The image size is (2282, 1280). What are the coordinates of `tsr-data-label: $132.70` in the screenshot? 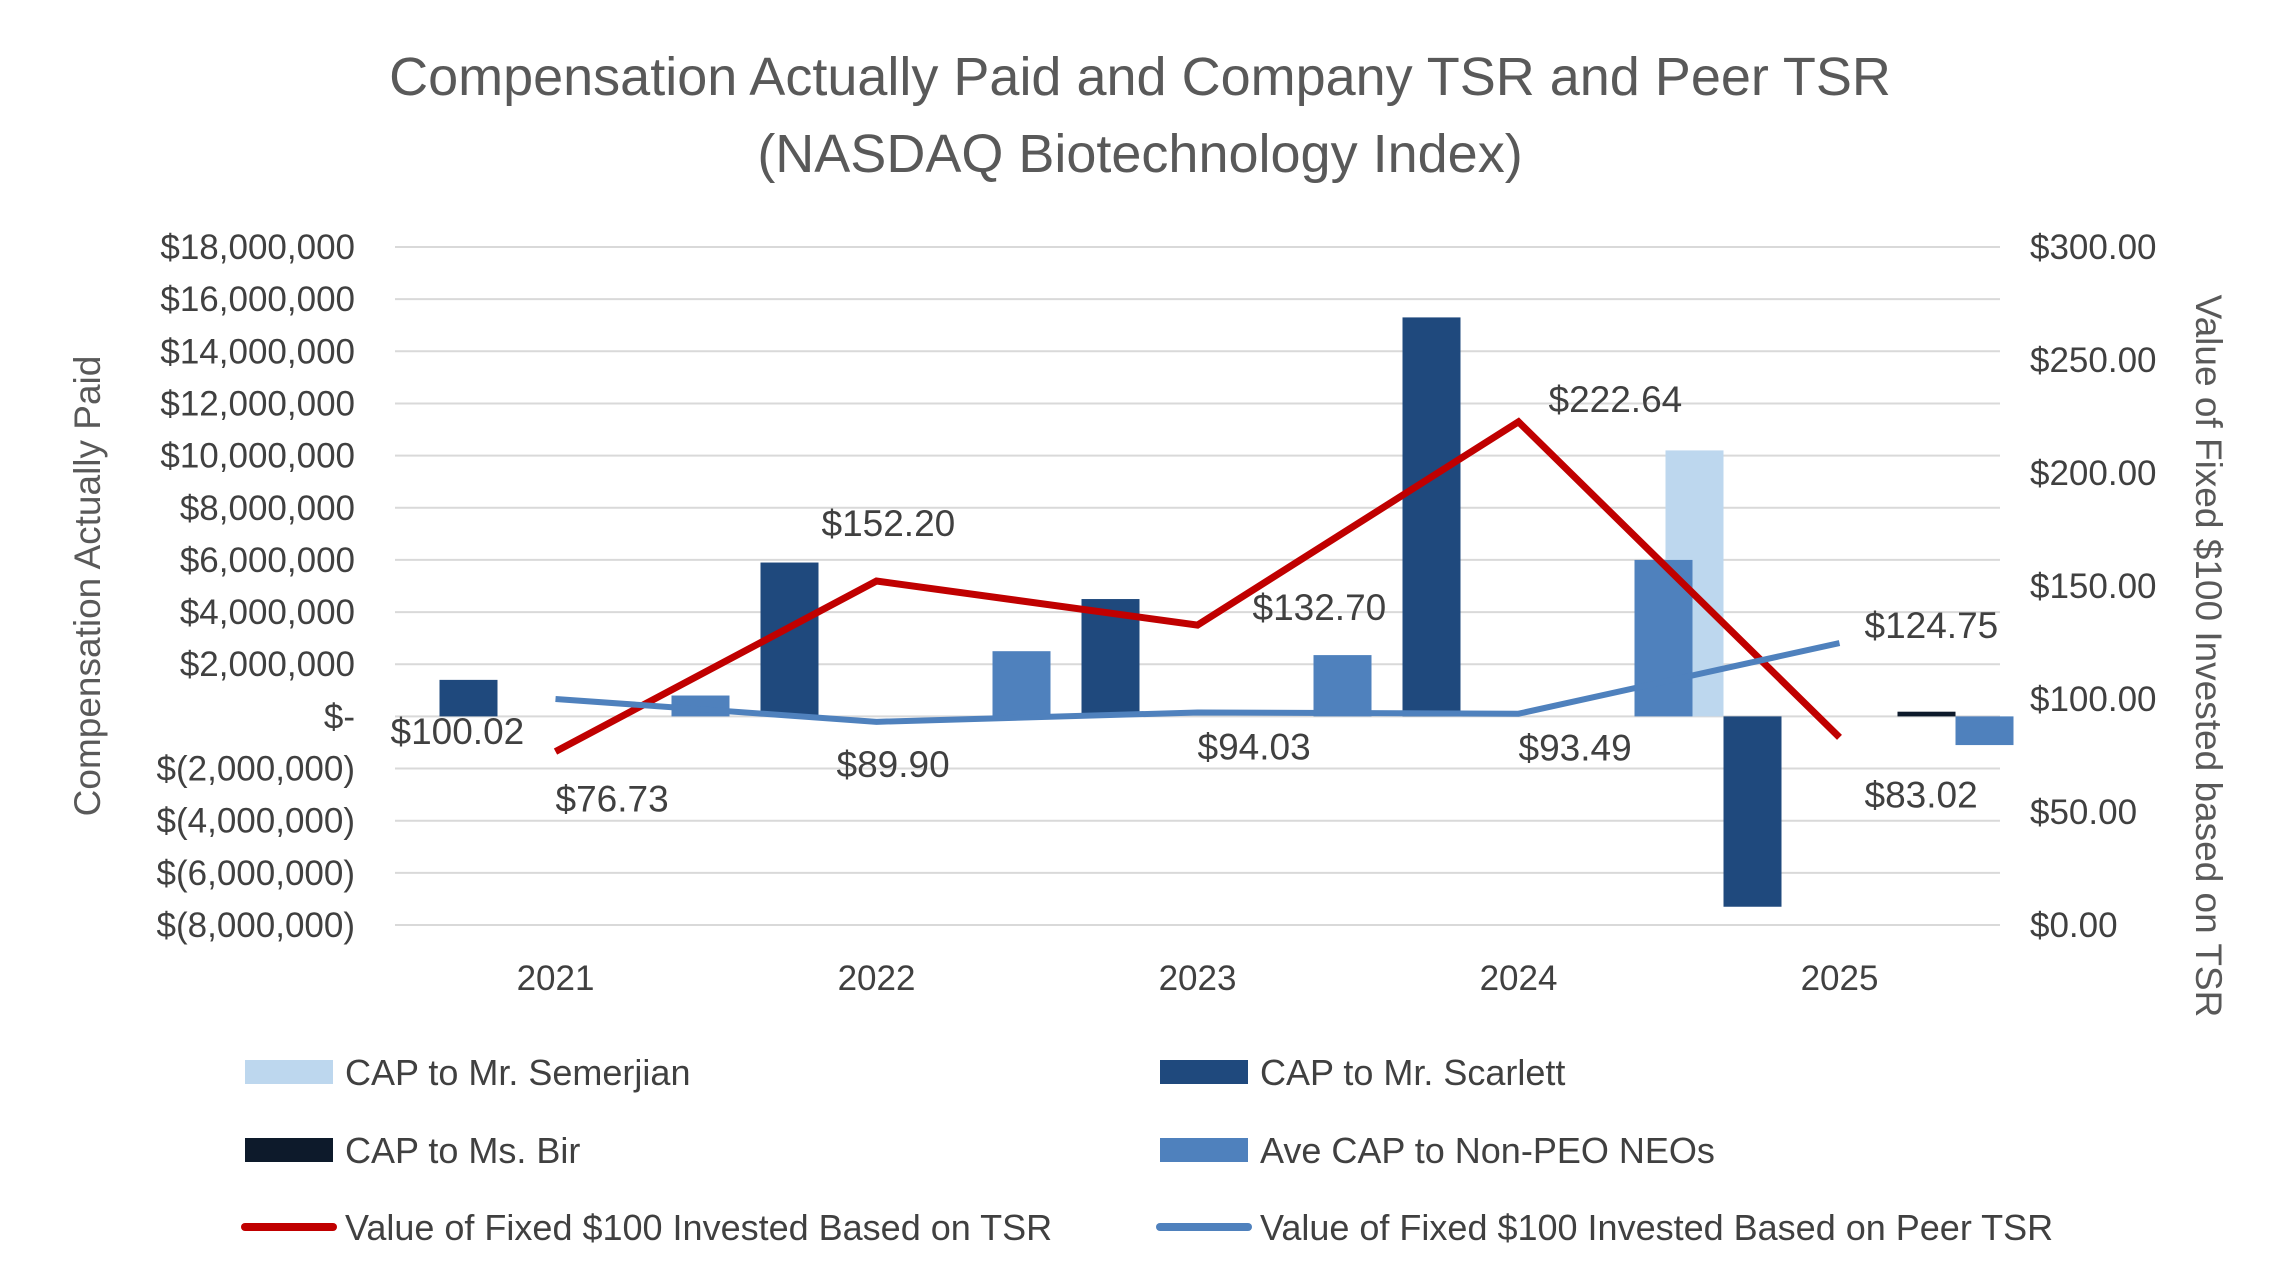 It's located at (1320, 607).